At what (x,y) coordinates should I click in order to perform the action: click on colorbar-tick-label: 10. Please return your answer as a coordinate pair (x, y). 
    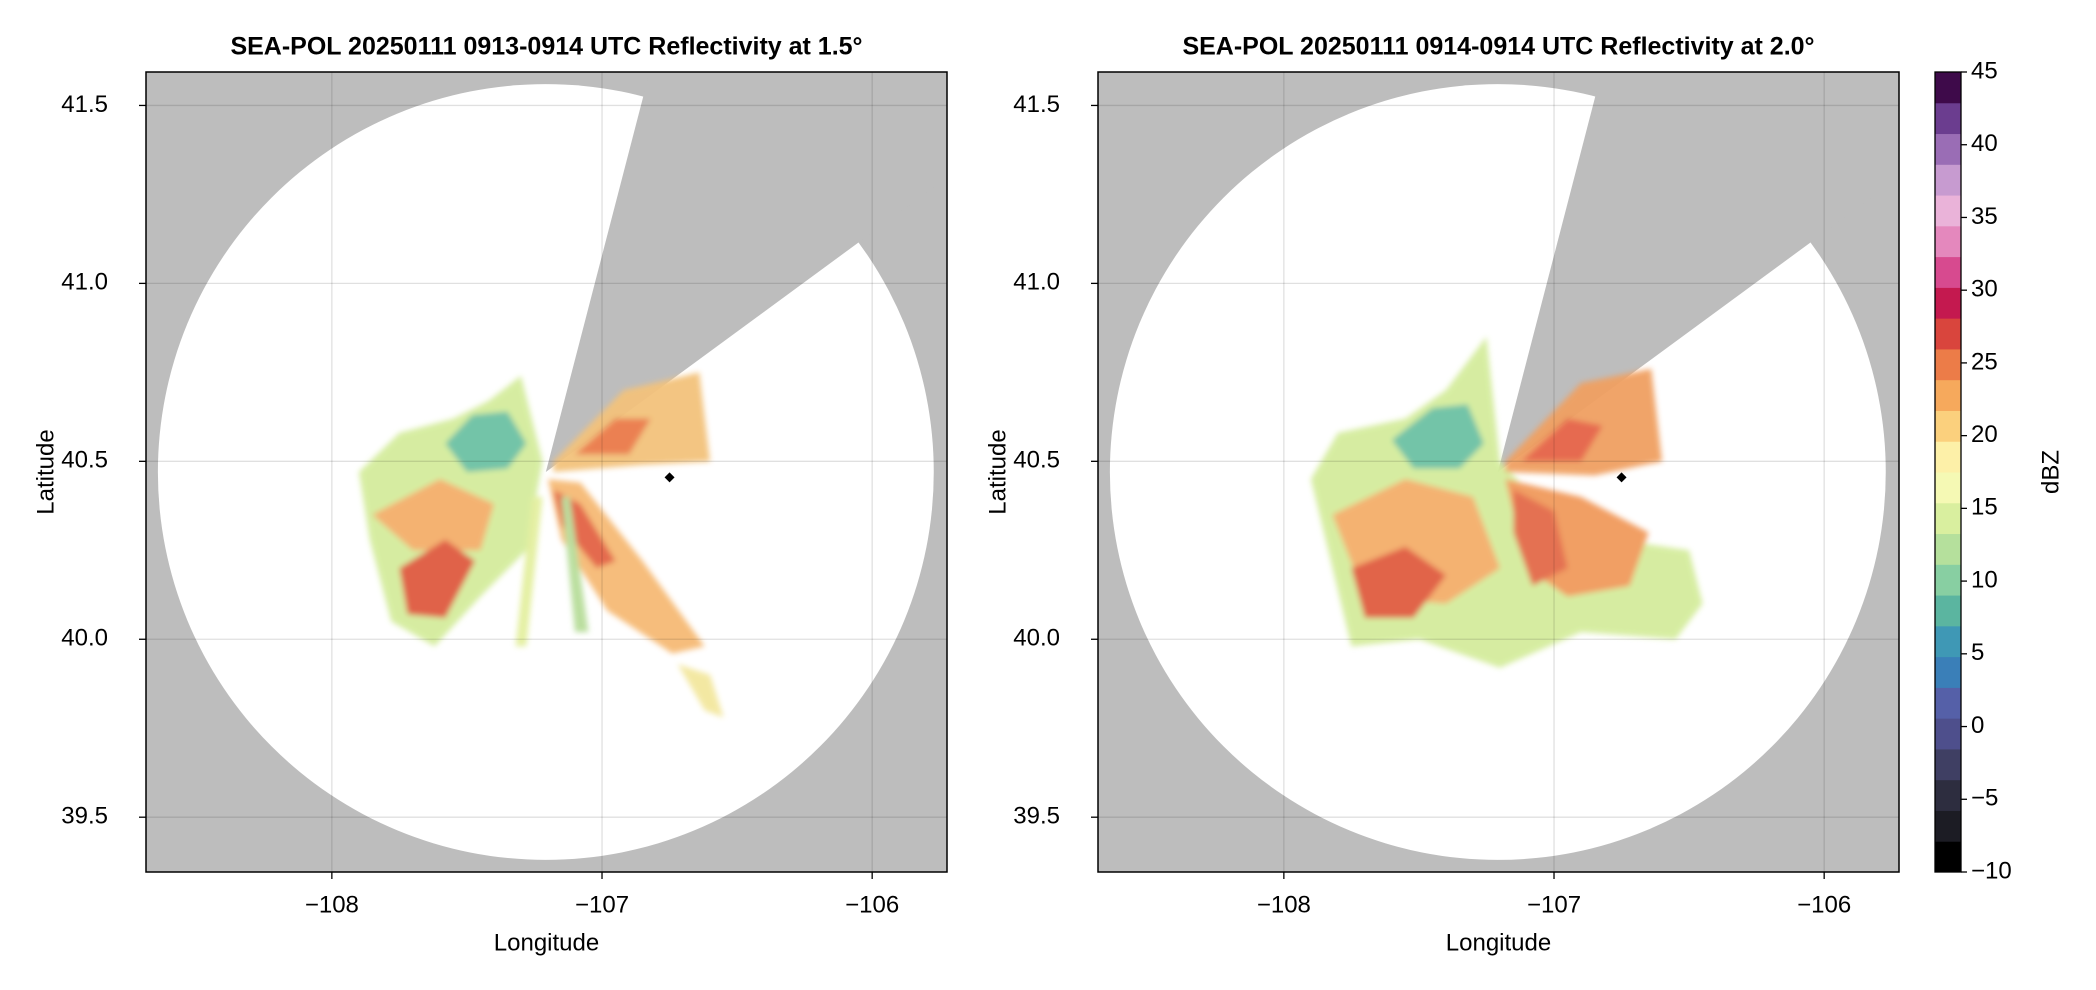
    Looking at the image, I should click on (1984, 579).